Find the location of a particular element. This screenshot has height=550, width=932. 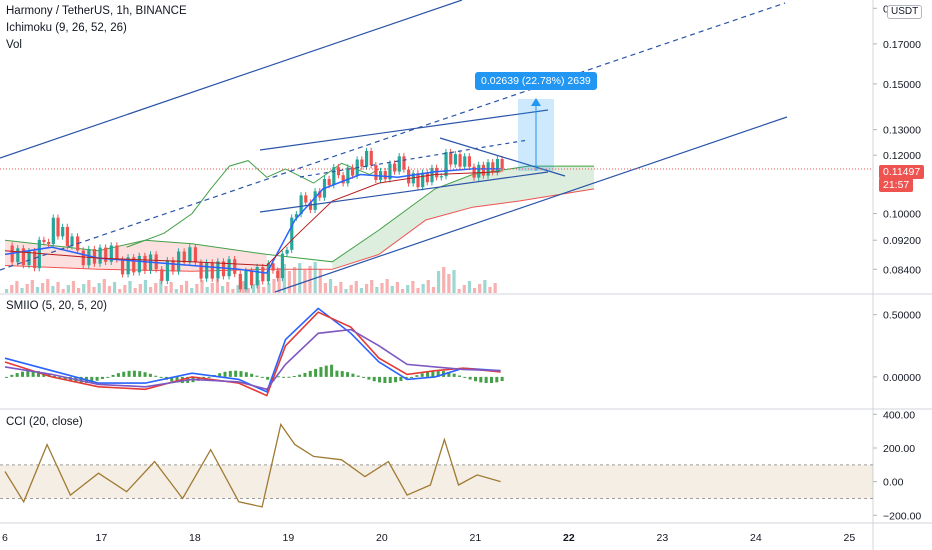

smiio-legend: SMIIO (5, 20, 5, 20) is located at coordinates (56, 306).